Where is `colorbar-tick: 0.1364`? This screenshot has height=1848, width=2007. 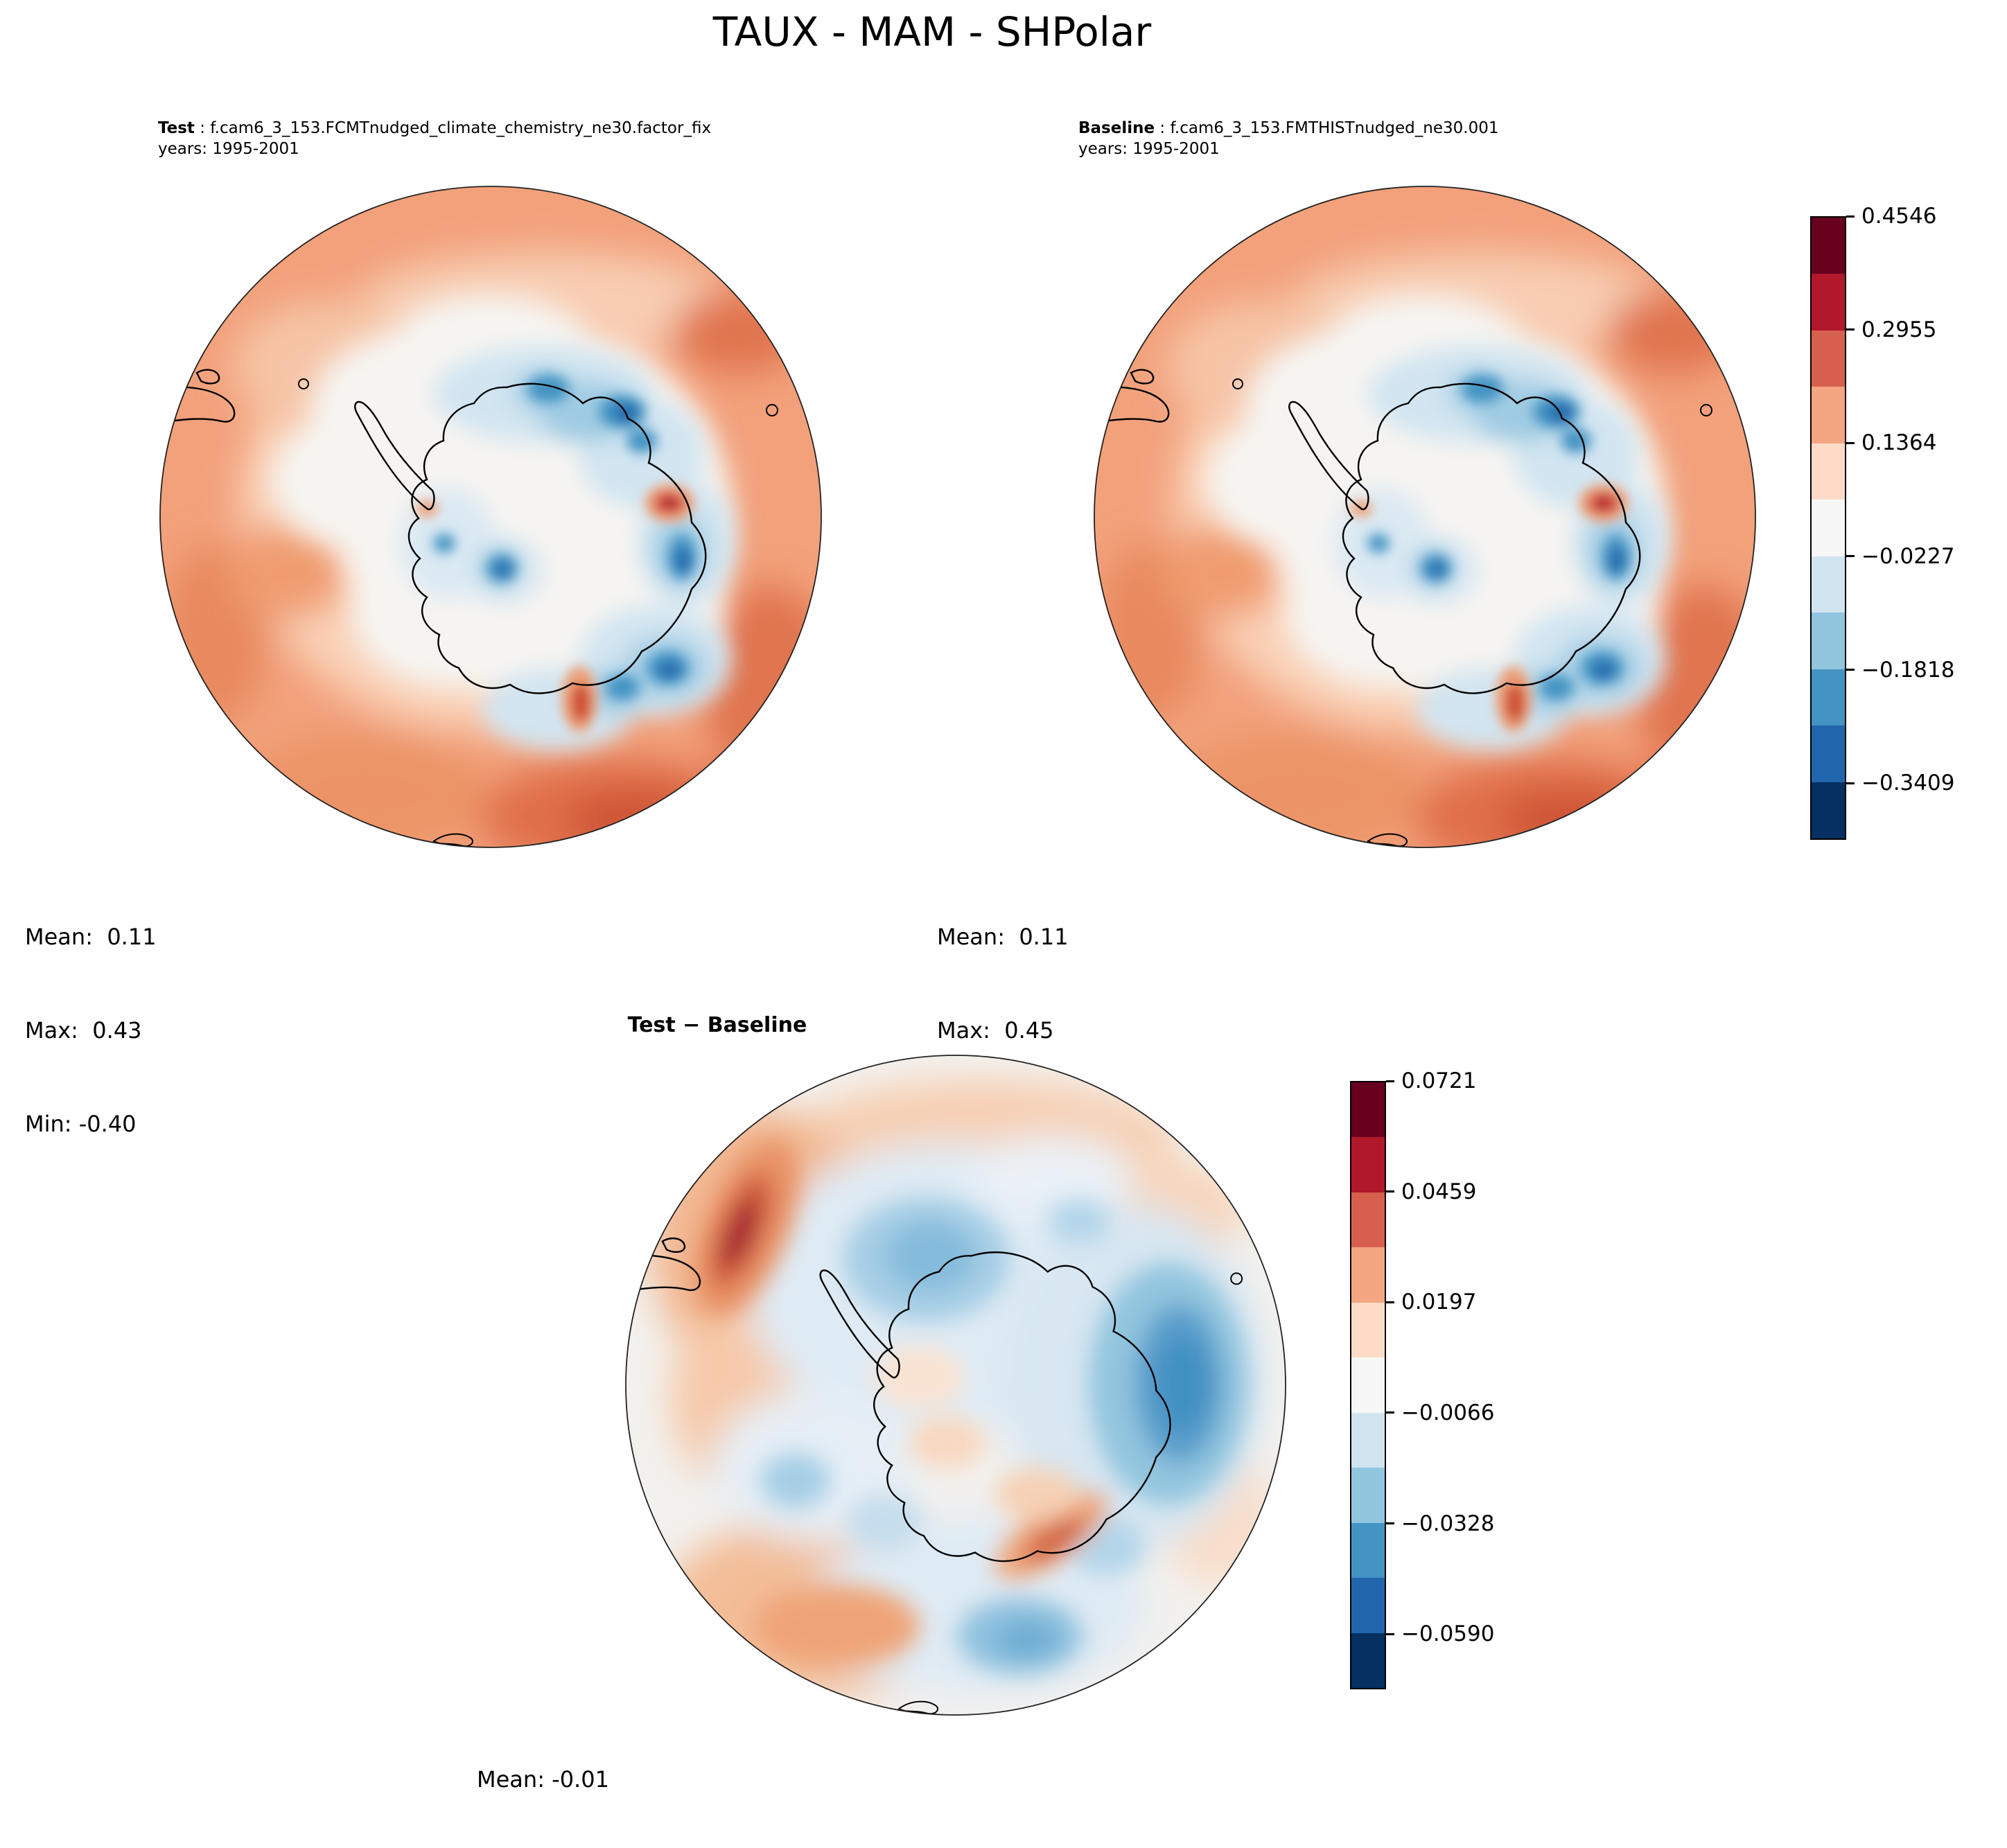 colorbar-tick: 0.1364 is located at coordinates (1891, 442).